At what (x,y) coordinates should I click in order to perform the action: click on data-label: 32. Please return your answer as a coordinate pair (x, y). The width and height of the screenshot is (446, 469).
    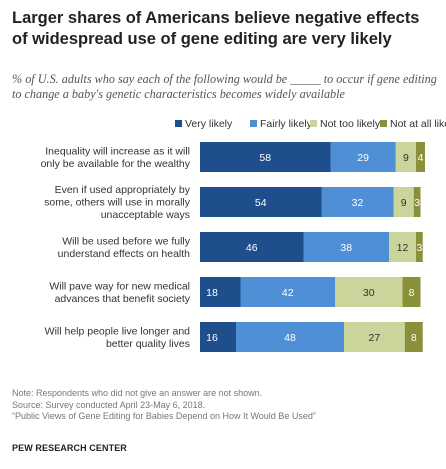
    Looking at the image, I should click on (358, 203).